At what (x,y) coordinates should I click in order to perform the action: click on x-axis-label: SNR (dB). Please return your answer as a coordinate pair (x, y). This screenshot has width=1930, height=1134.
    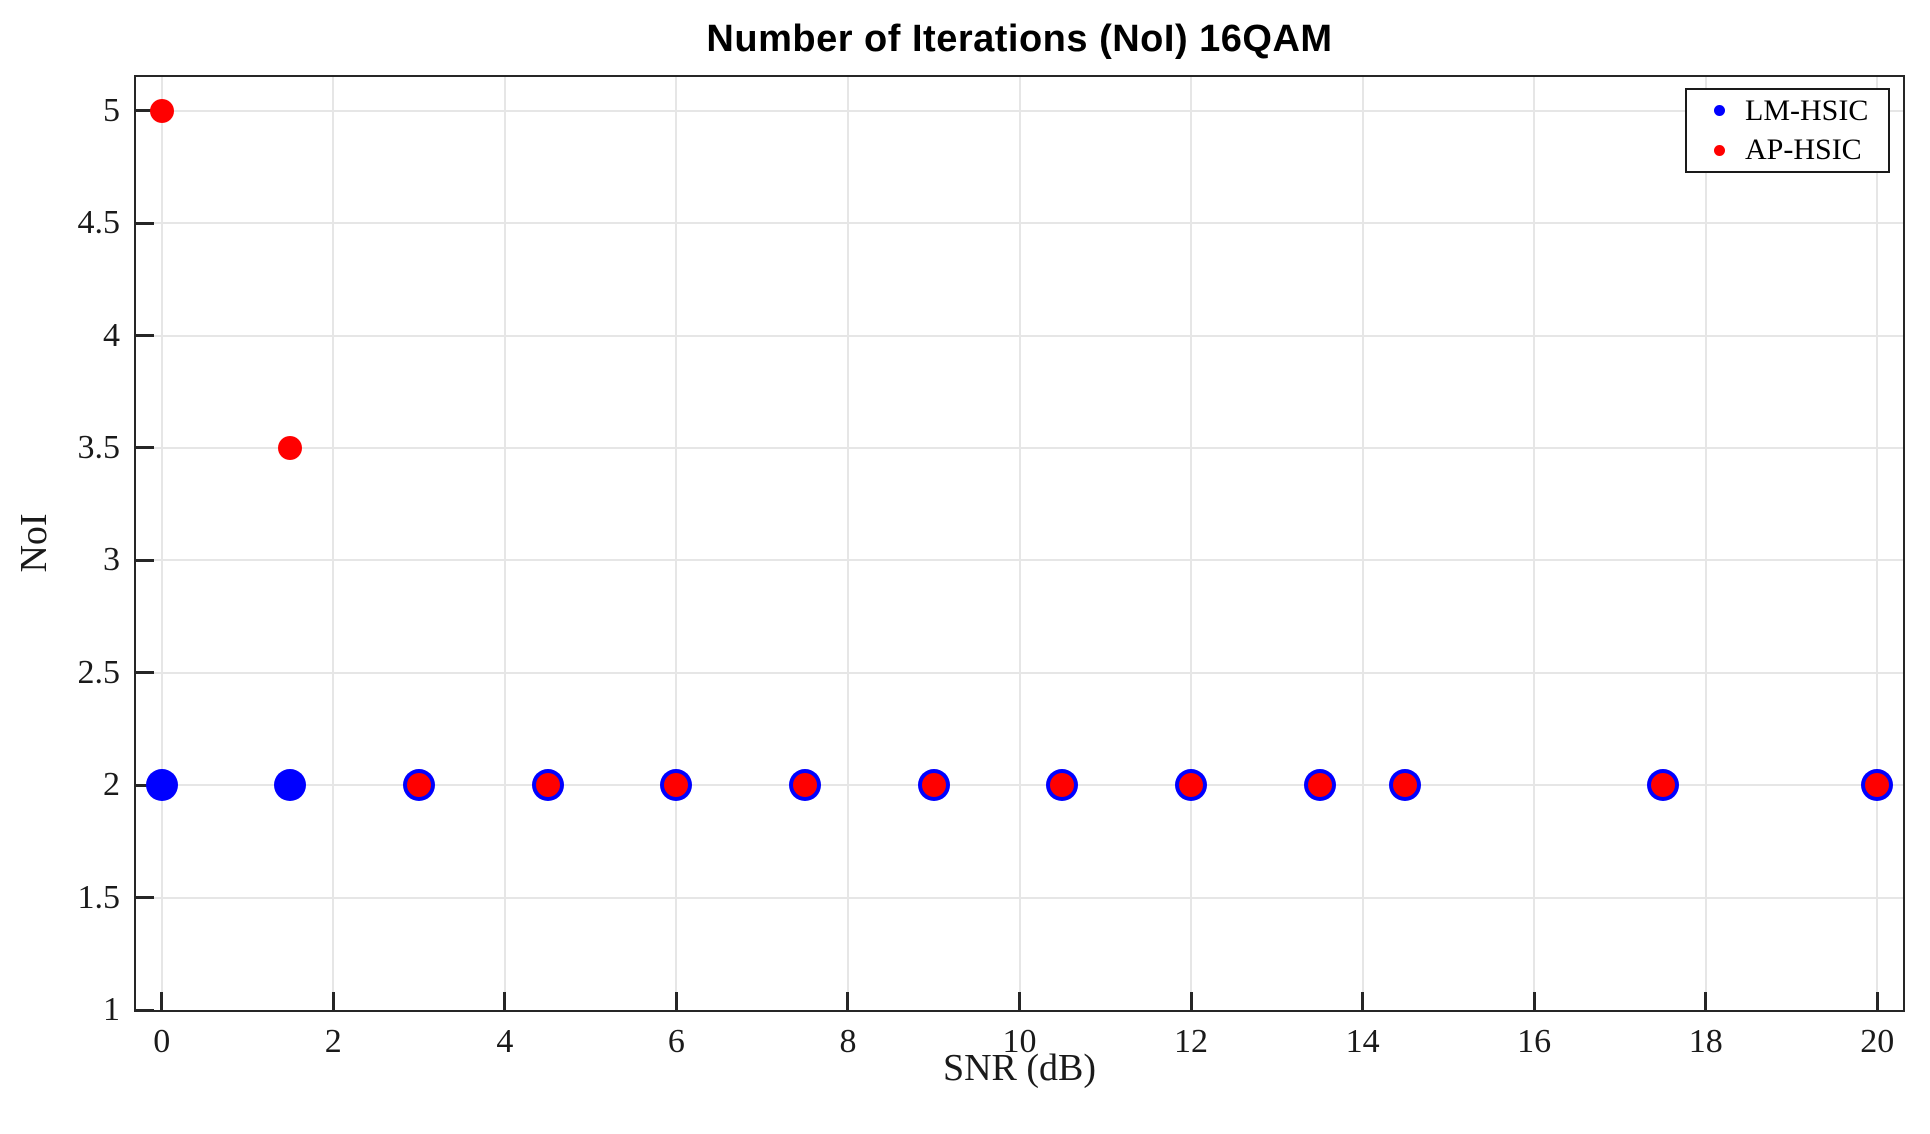
    Looking at the image, I should click on (1019, 1068).